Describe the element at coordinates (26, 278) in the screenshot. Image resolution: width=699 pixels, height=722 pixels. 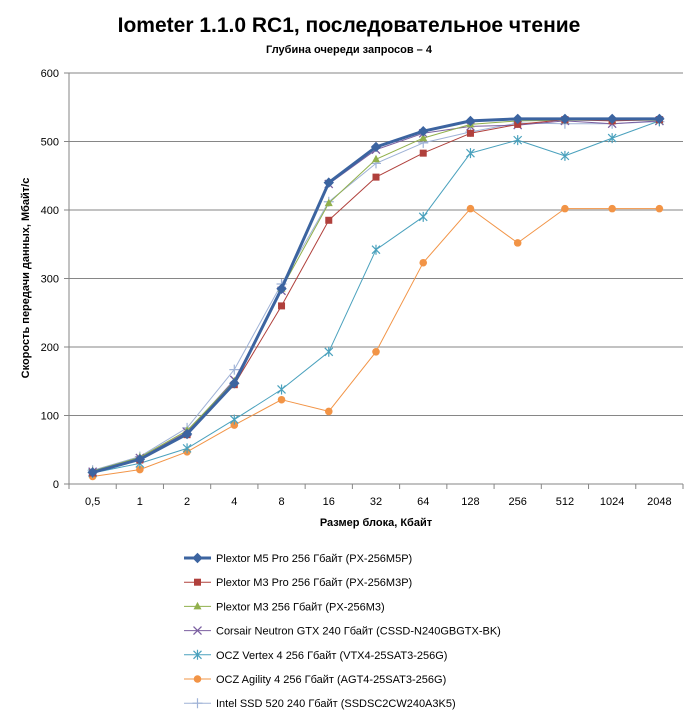
I see `y-axis-title: Скорость передачи данных, Мбайт/с` at that location.